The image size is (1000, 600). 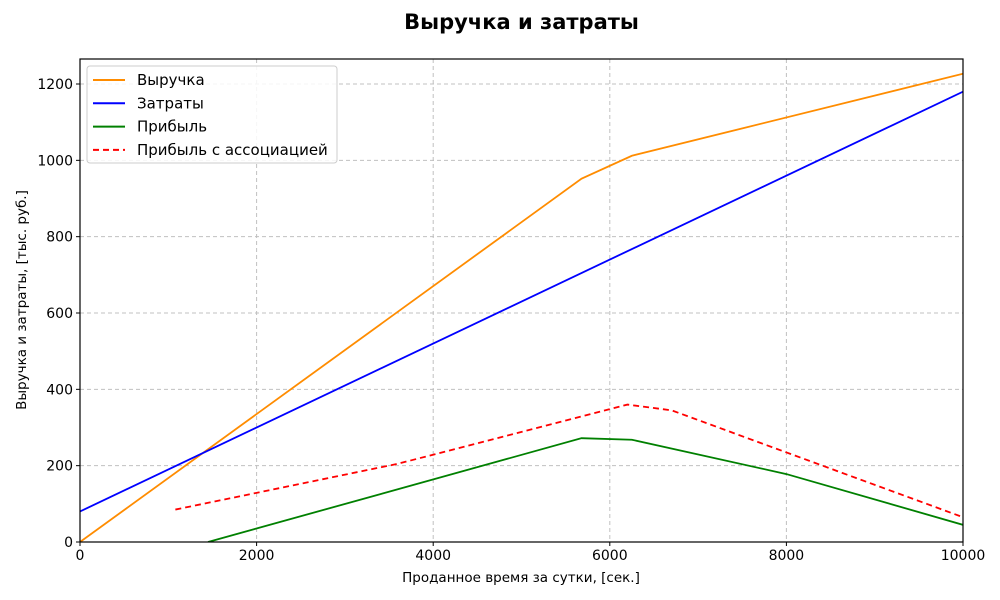 What do you see at coordinates (59, 238) in the screenshot?
I see `y-tick-label: 800` at bounding box center [59, 238].